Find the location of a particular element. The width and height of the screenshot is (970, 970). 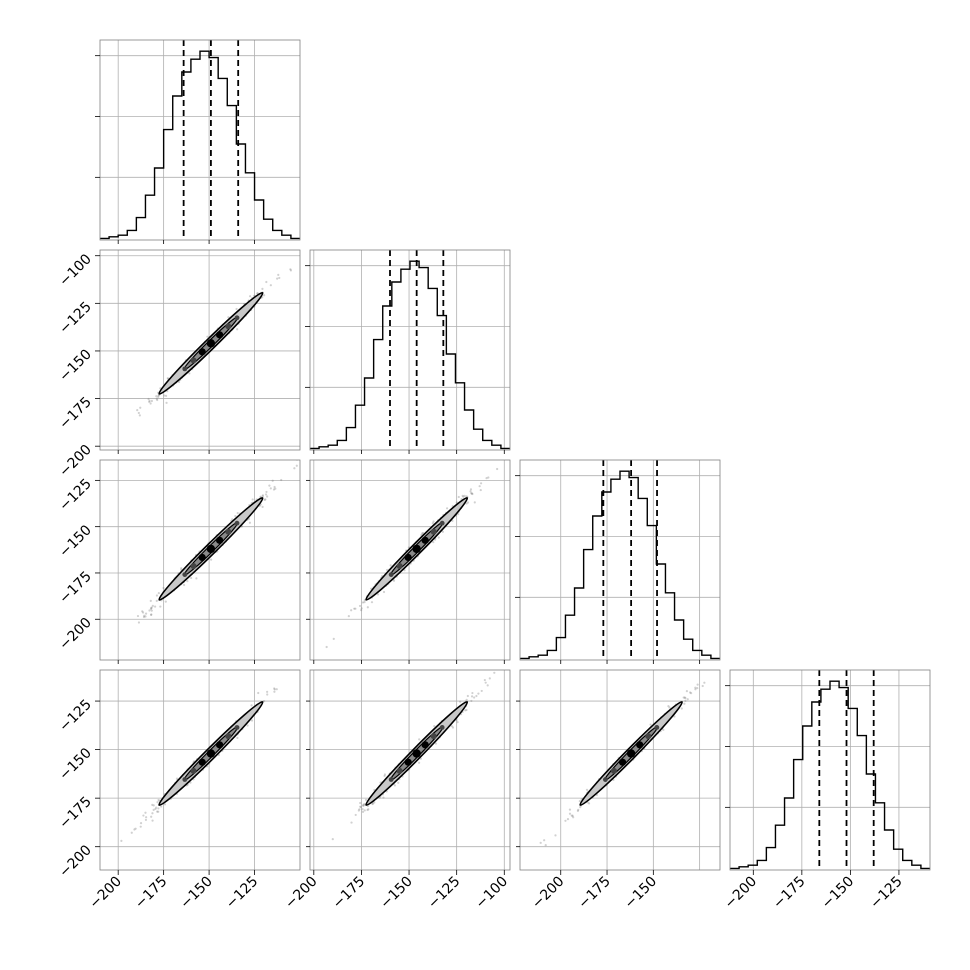

x-tick-label: −200 is located at coordinates (741, 893).